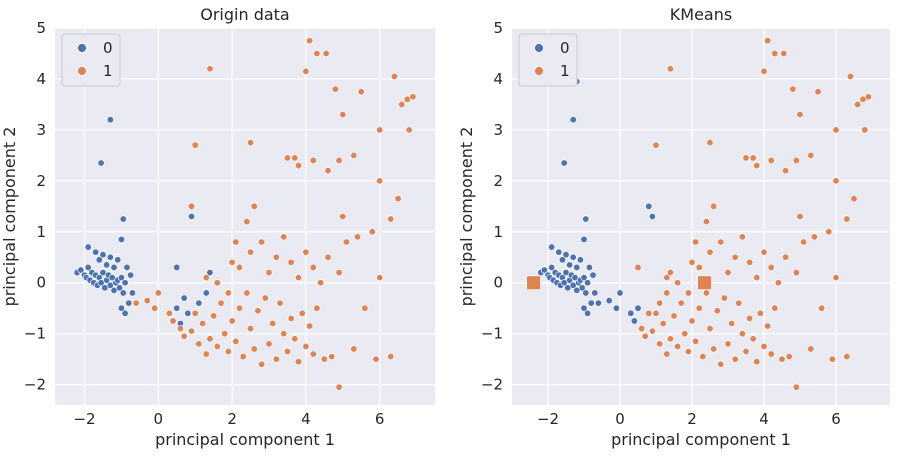 Image resolution: width=897 pixels, height=459 pixels. I want to click on x-tick-label: 6, so click(380, 419).